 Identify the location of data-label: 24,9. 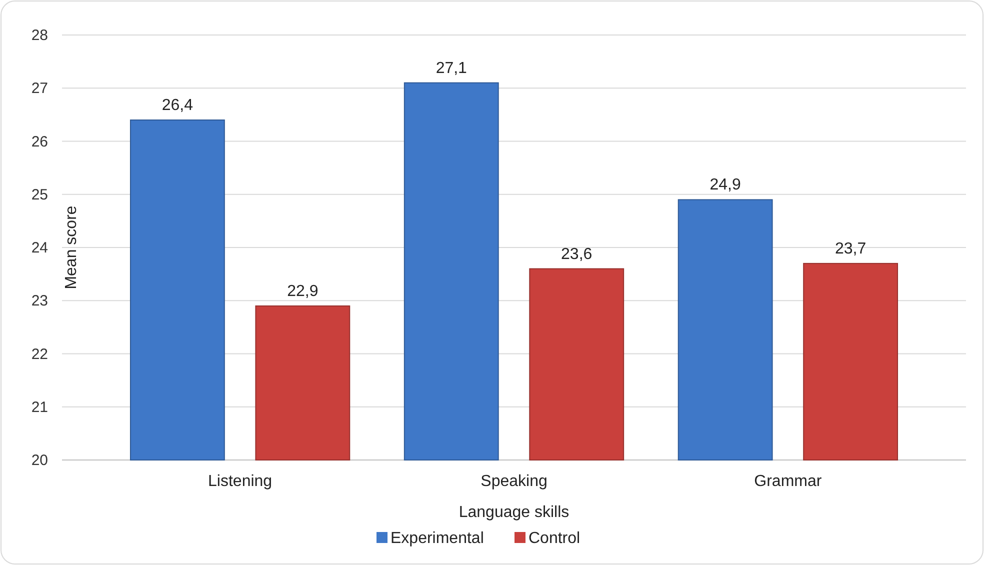
(725, 185).